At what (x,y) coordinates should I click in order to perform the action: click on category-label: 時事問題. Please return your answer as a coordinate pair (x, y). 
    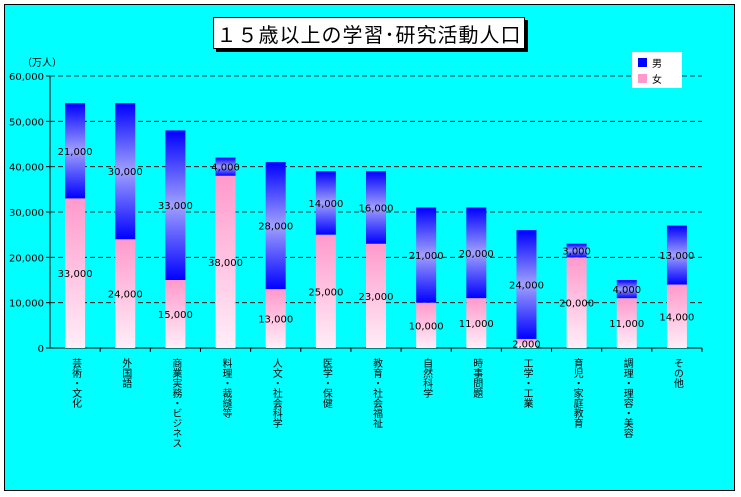
    Looking at the image, I should click on (477, 378).